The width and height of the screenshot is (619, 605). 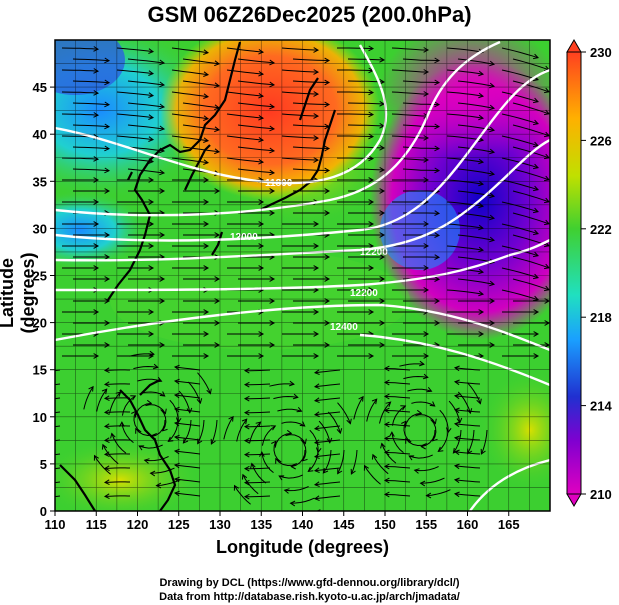 I want to click on colorbar: 210 214 218 222 226 230, so click(x=589, y=273).